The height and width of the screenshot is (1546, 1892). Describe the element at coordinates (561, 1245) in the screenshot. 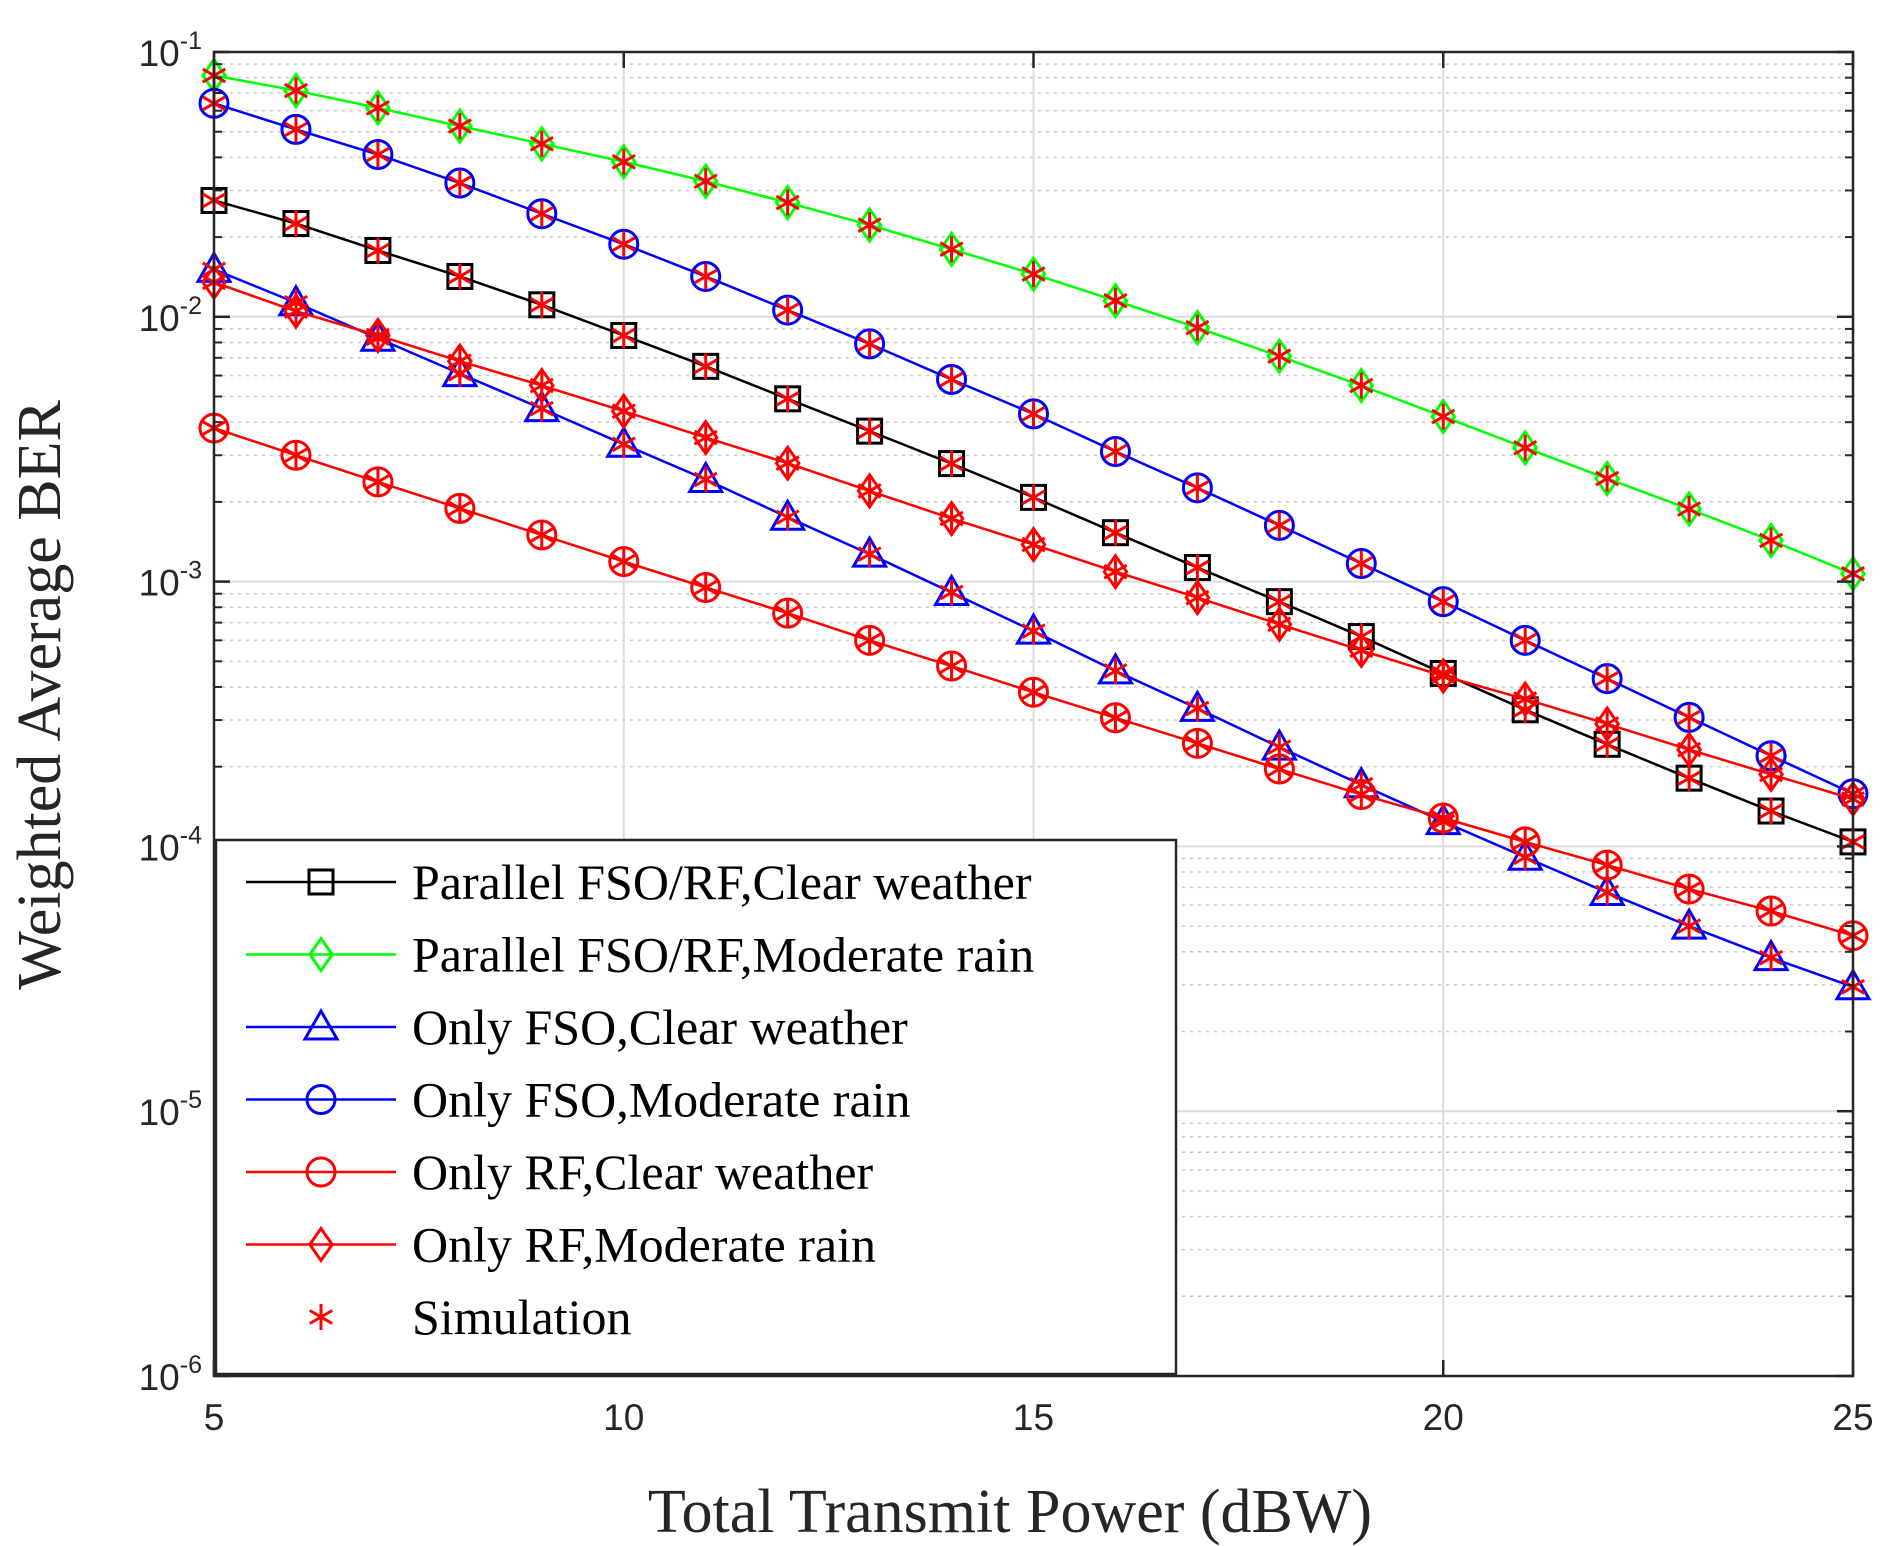

I see `legend-item: Only RF,Moderate rain` at that location.